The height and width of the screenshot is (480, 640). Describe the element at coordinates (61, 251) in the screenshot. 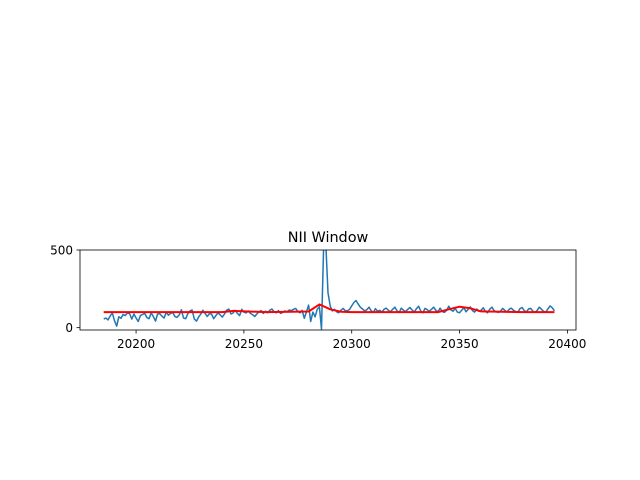

I see `y-tick-label: 500` at that location.